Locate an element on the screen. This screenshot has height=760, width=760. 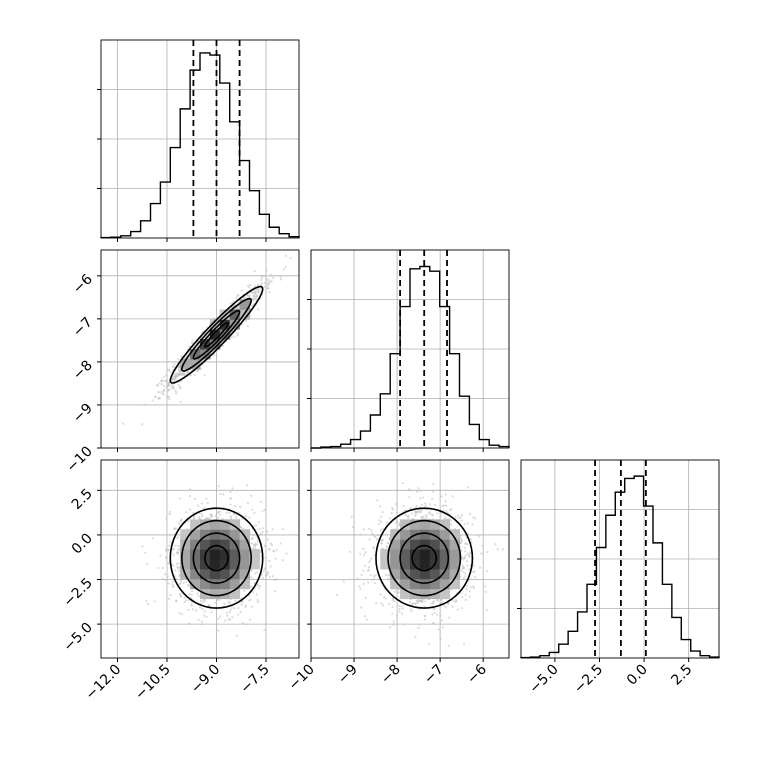
x-tick-label: −9.0 is located at coordinates (205, 679).